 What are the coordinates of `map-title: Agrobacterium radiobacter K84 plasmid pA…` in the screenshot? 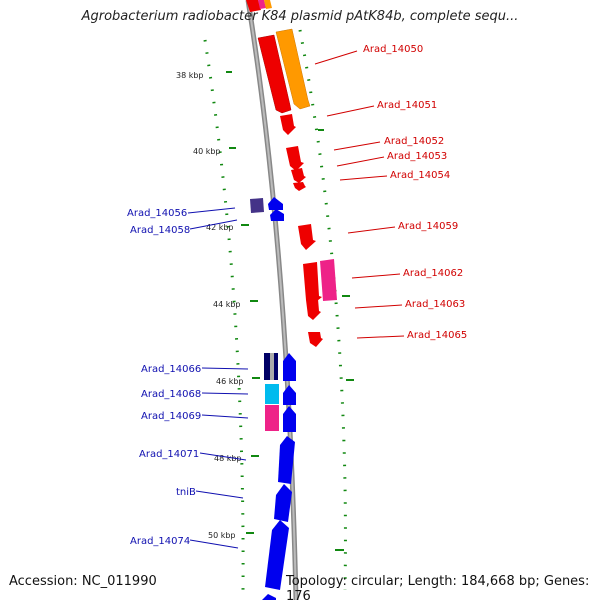 It's located at (300, 16).